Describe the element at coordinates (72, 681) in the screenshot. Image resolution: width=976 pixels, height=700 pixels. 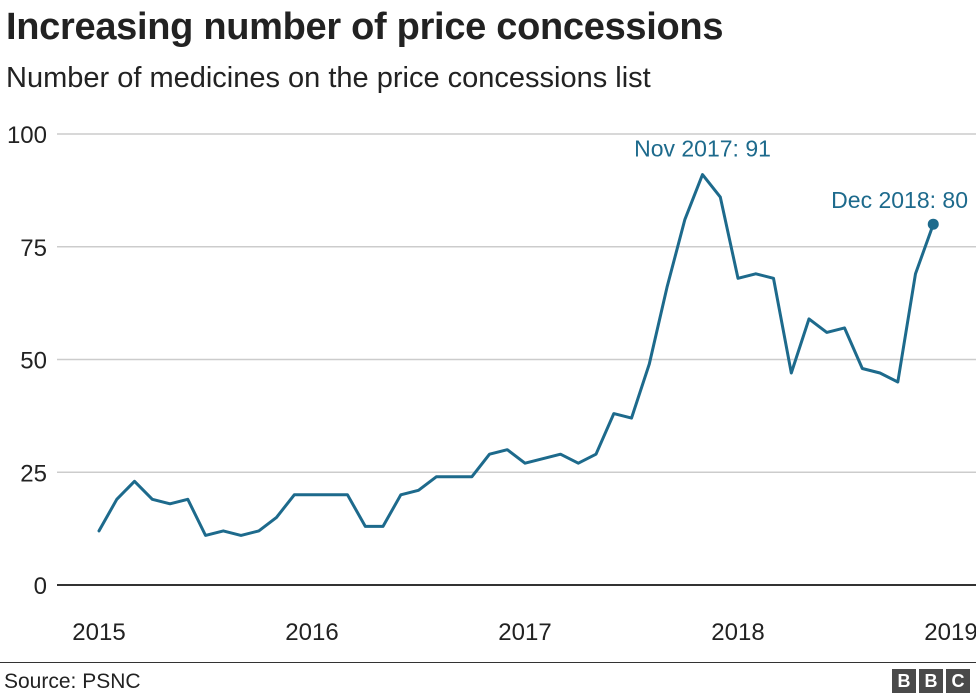
I see `source-note: Source: PSNC` at that location.